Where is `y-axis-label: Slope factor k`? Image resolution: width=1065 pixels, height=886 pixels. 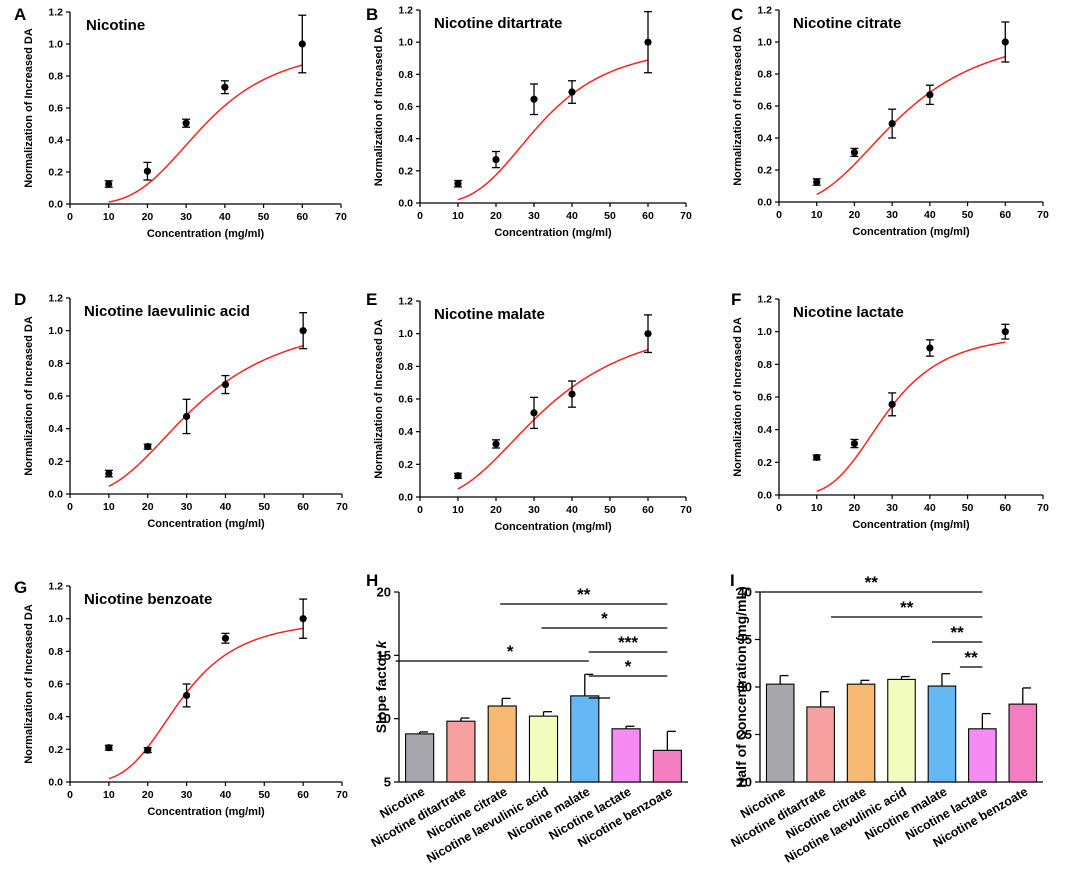 y-axis-label: Slope factor k is located at coordinates (381, 687).